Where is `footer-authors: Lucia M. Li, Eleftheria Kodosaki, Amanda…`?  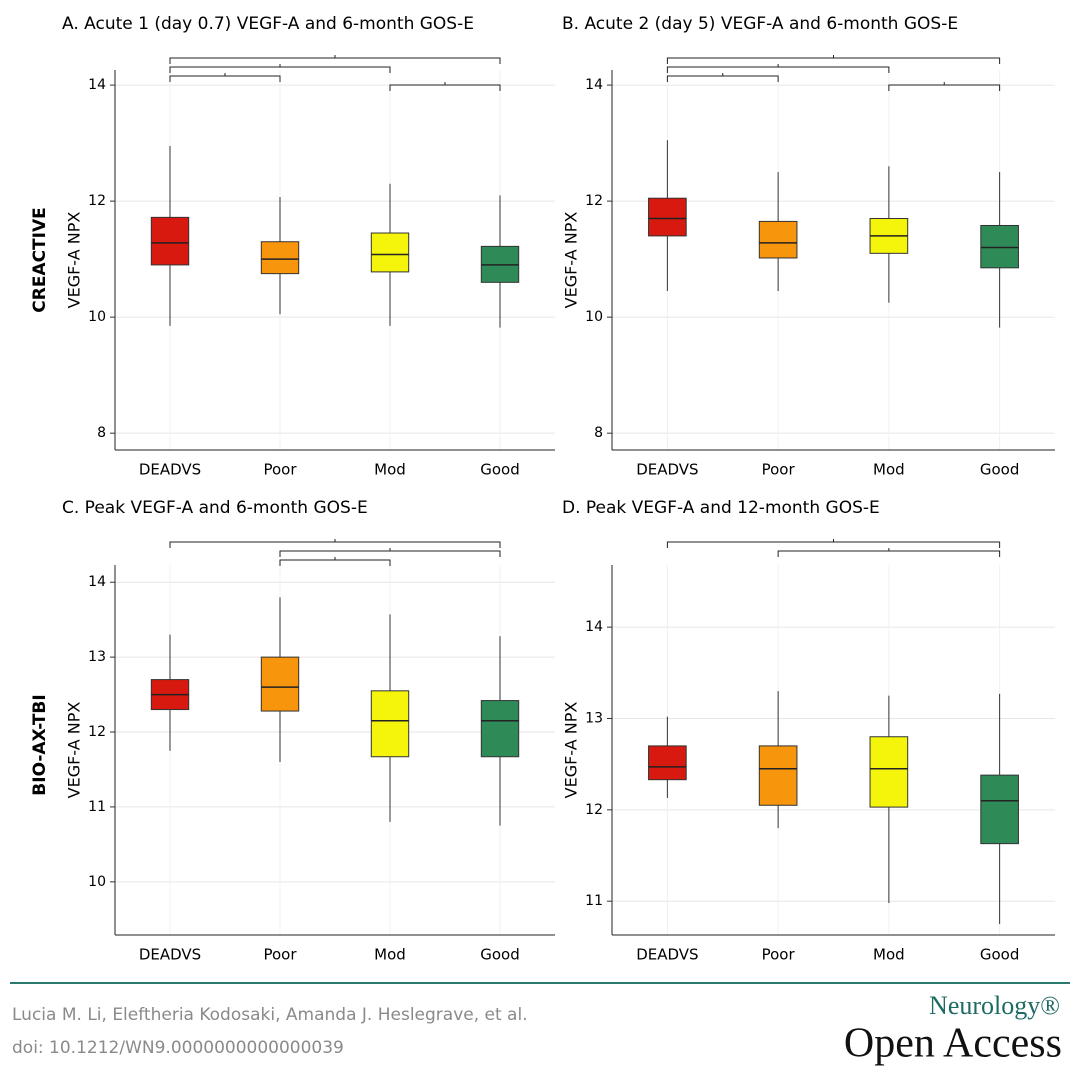
footer-authors: Lucia M. Li, Eleftheria Kodosaki, Amanda… is located at coordinates (270, 1015).